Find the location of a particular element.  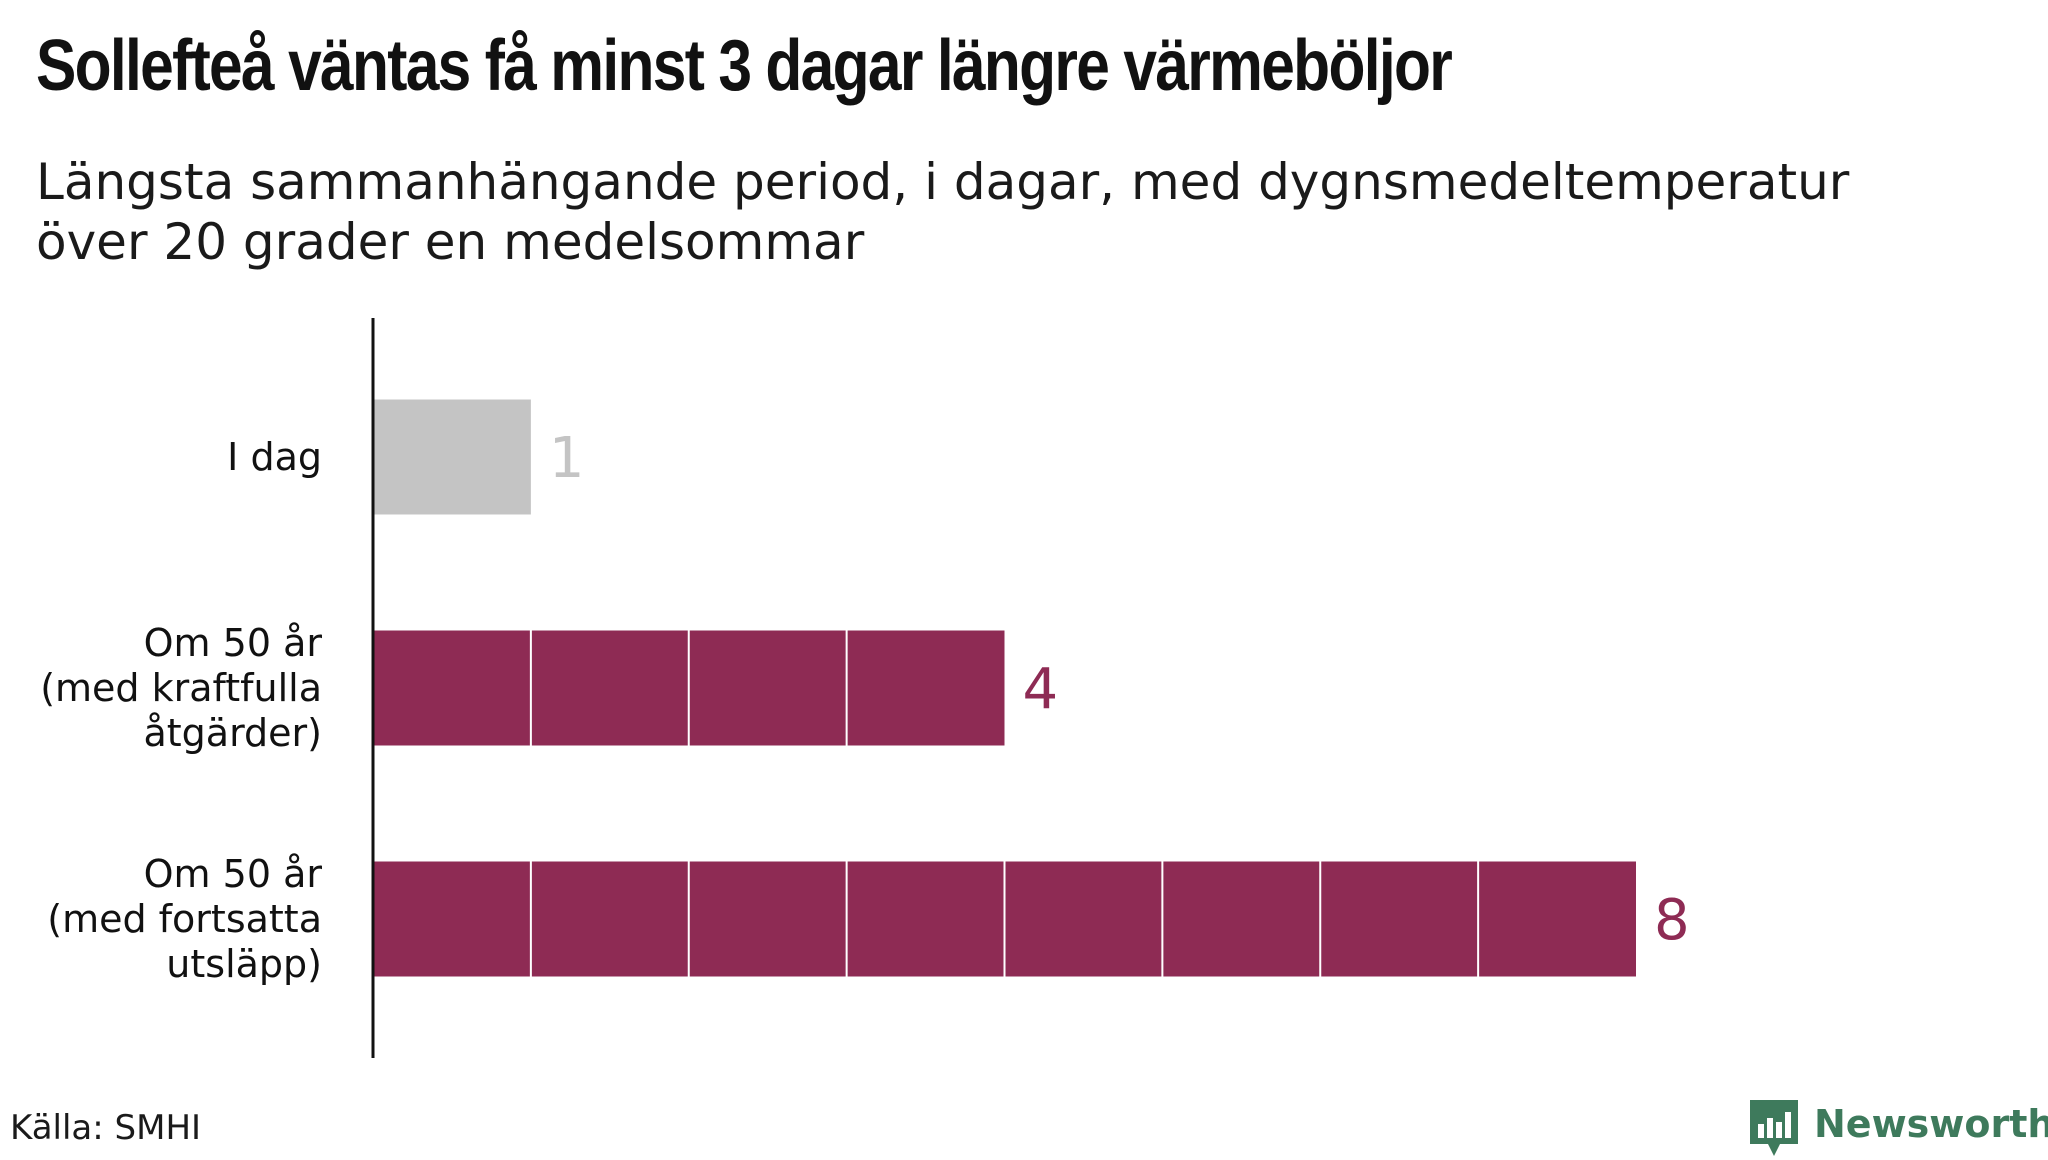

value-label: 8 is located at coordinates (1672, 920).